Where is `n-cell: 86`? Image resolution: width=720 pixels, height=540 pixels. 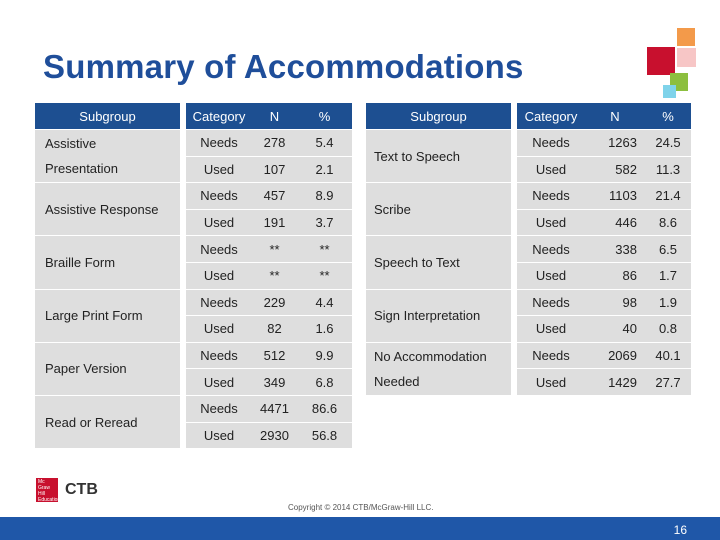
n-cell: 86 is located at coordinates (615, 275).